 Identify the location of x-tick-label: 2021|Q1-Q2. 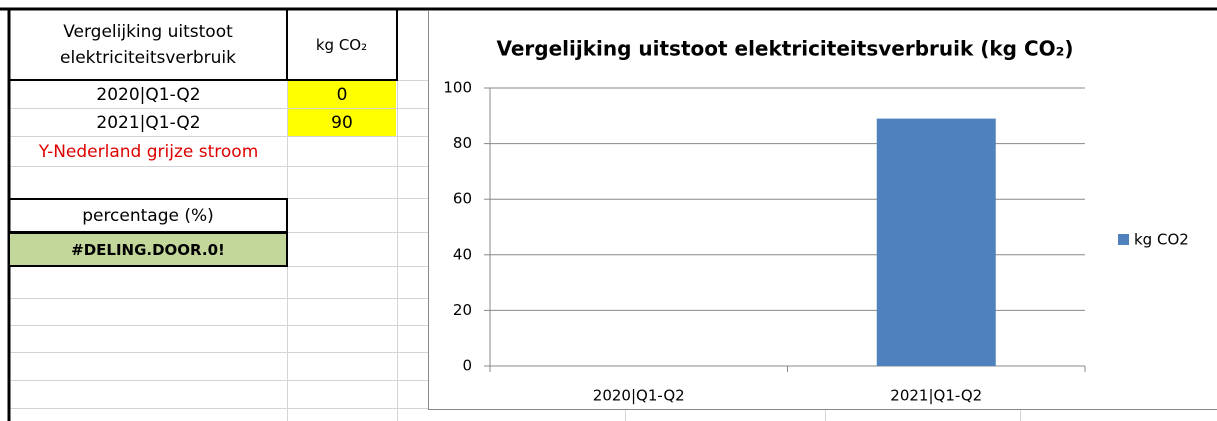
(936, 396).